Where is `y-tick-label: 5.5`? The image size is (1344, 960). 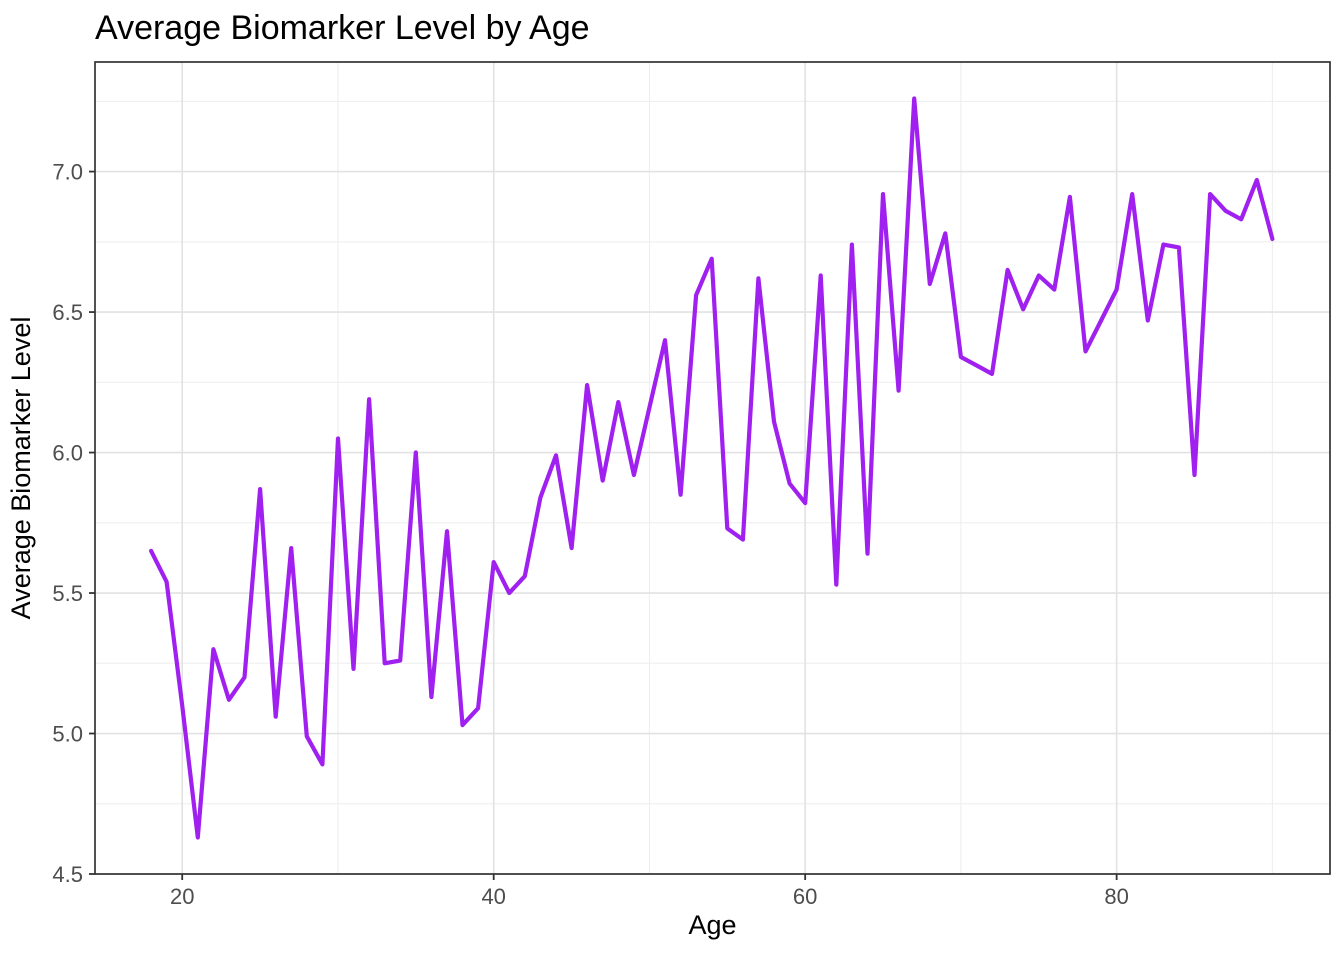
y-tick-label: 5.5 is located at coordinates (67, 593).